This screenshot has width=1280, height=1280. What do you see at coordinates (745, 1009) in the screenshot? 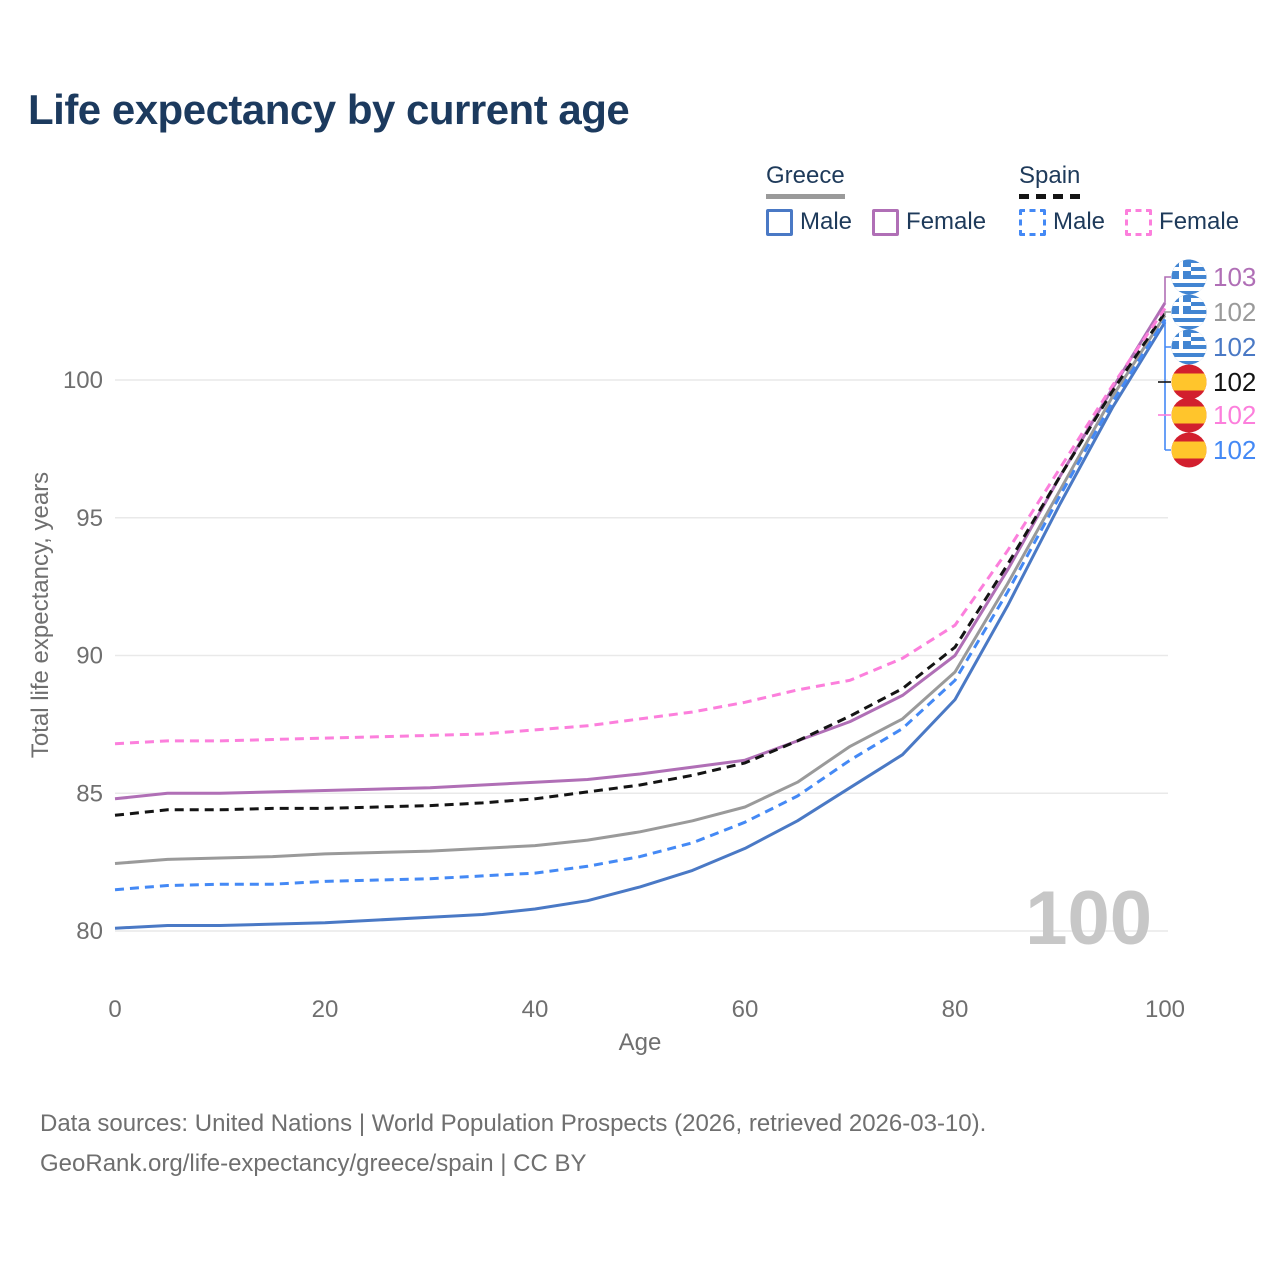
I see `x-tick-label: 60` at bounding box center [745, 1009].